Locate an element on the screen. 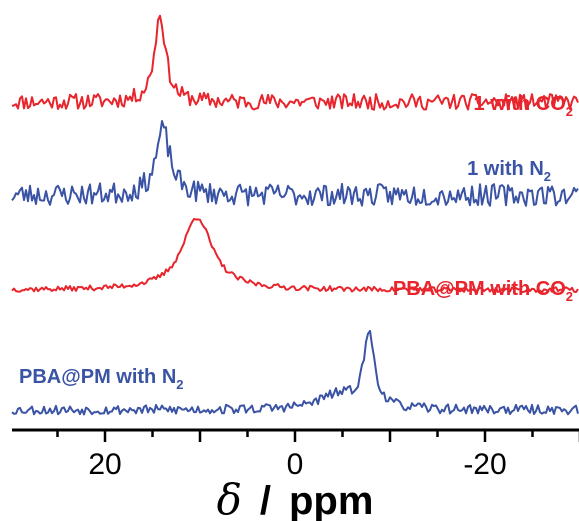 The image size is (579, 521). series-label-s1: 1 with CO2 is located at coordinates (523, 106).